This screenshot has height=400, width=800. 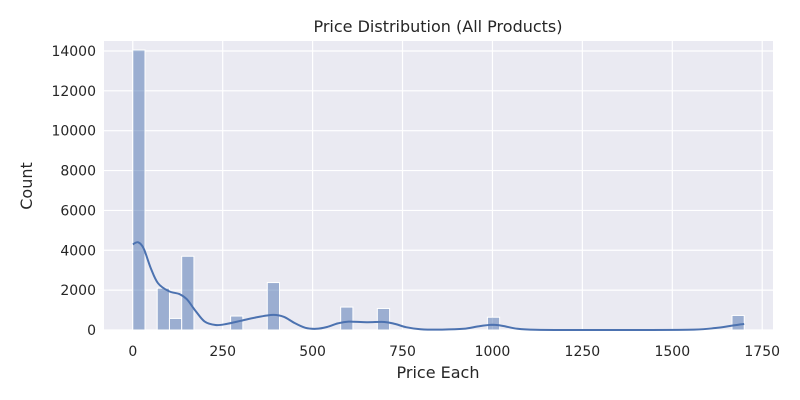 I want to click on y-tick-labels: 0 2000 4000 6000 8000 10000 12000 14000, so click(x=73, y=191).